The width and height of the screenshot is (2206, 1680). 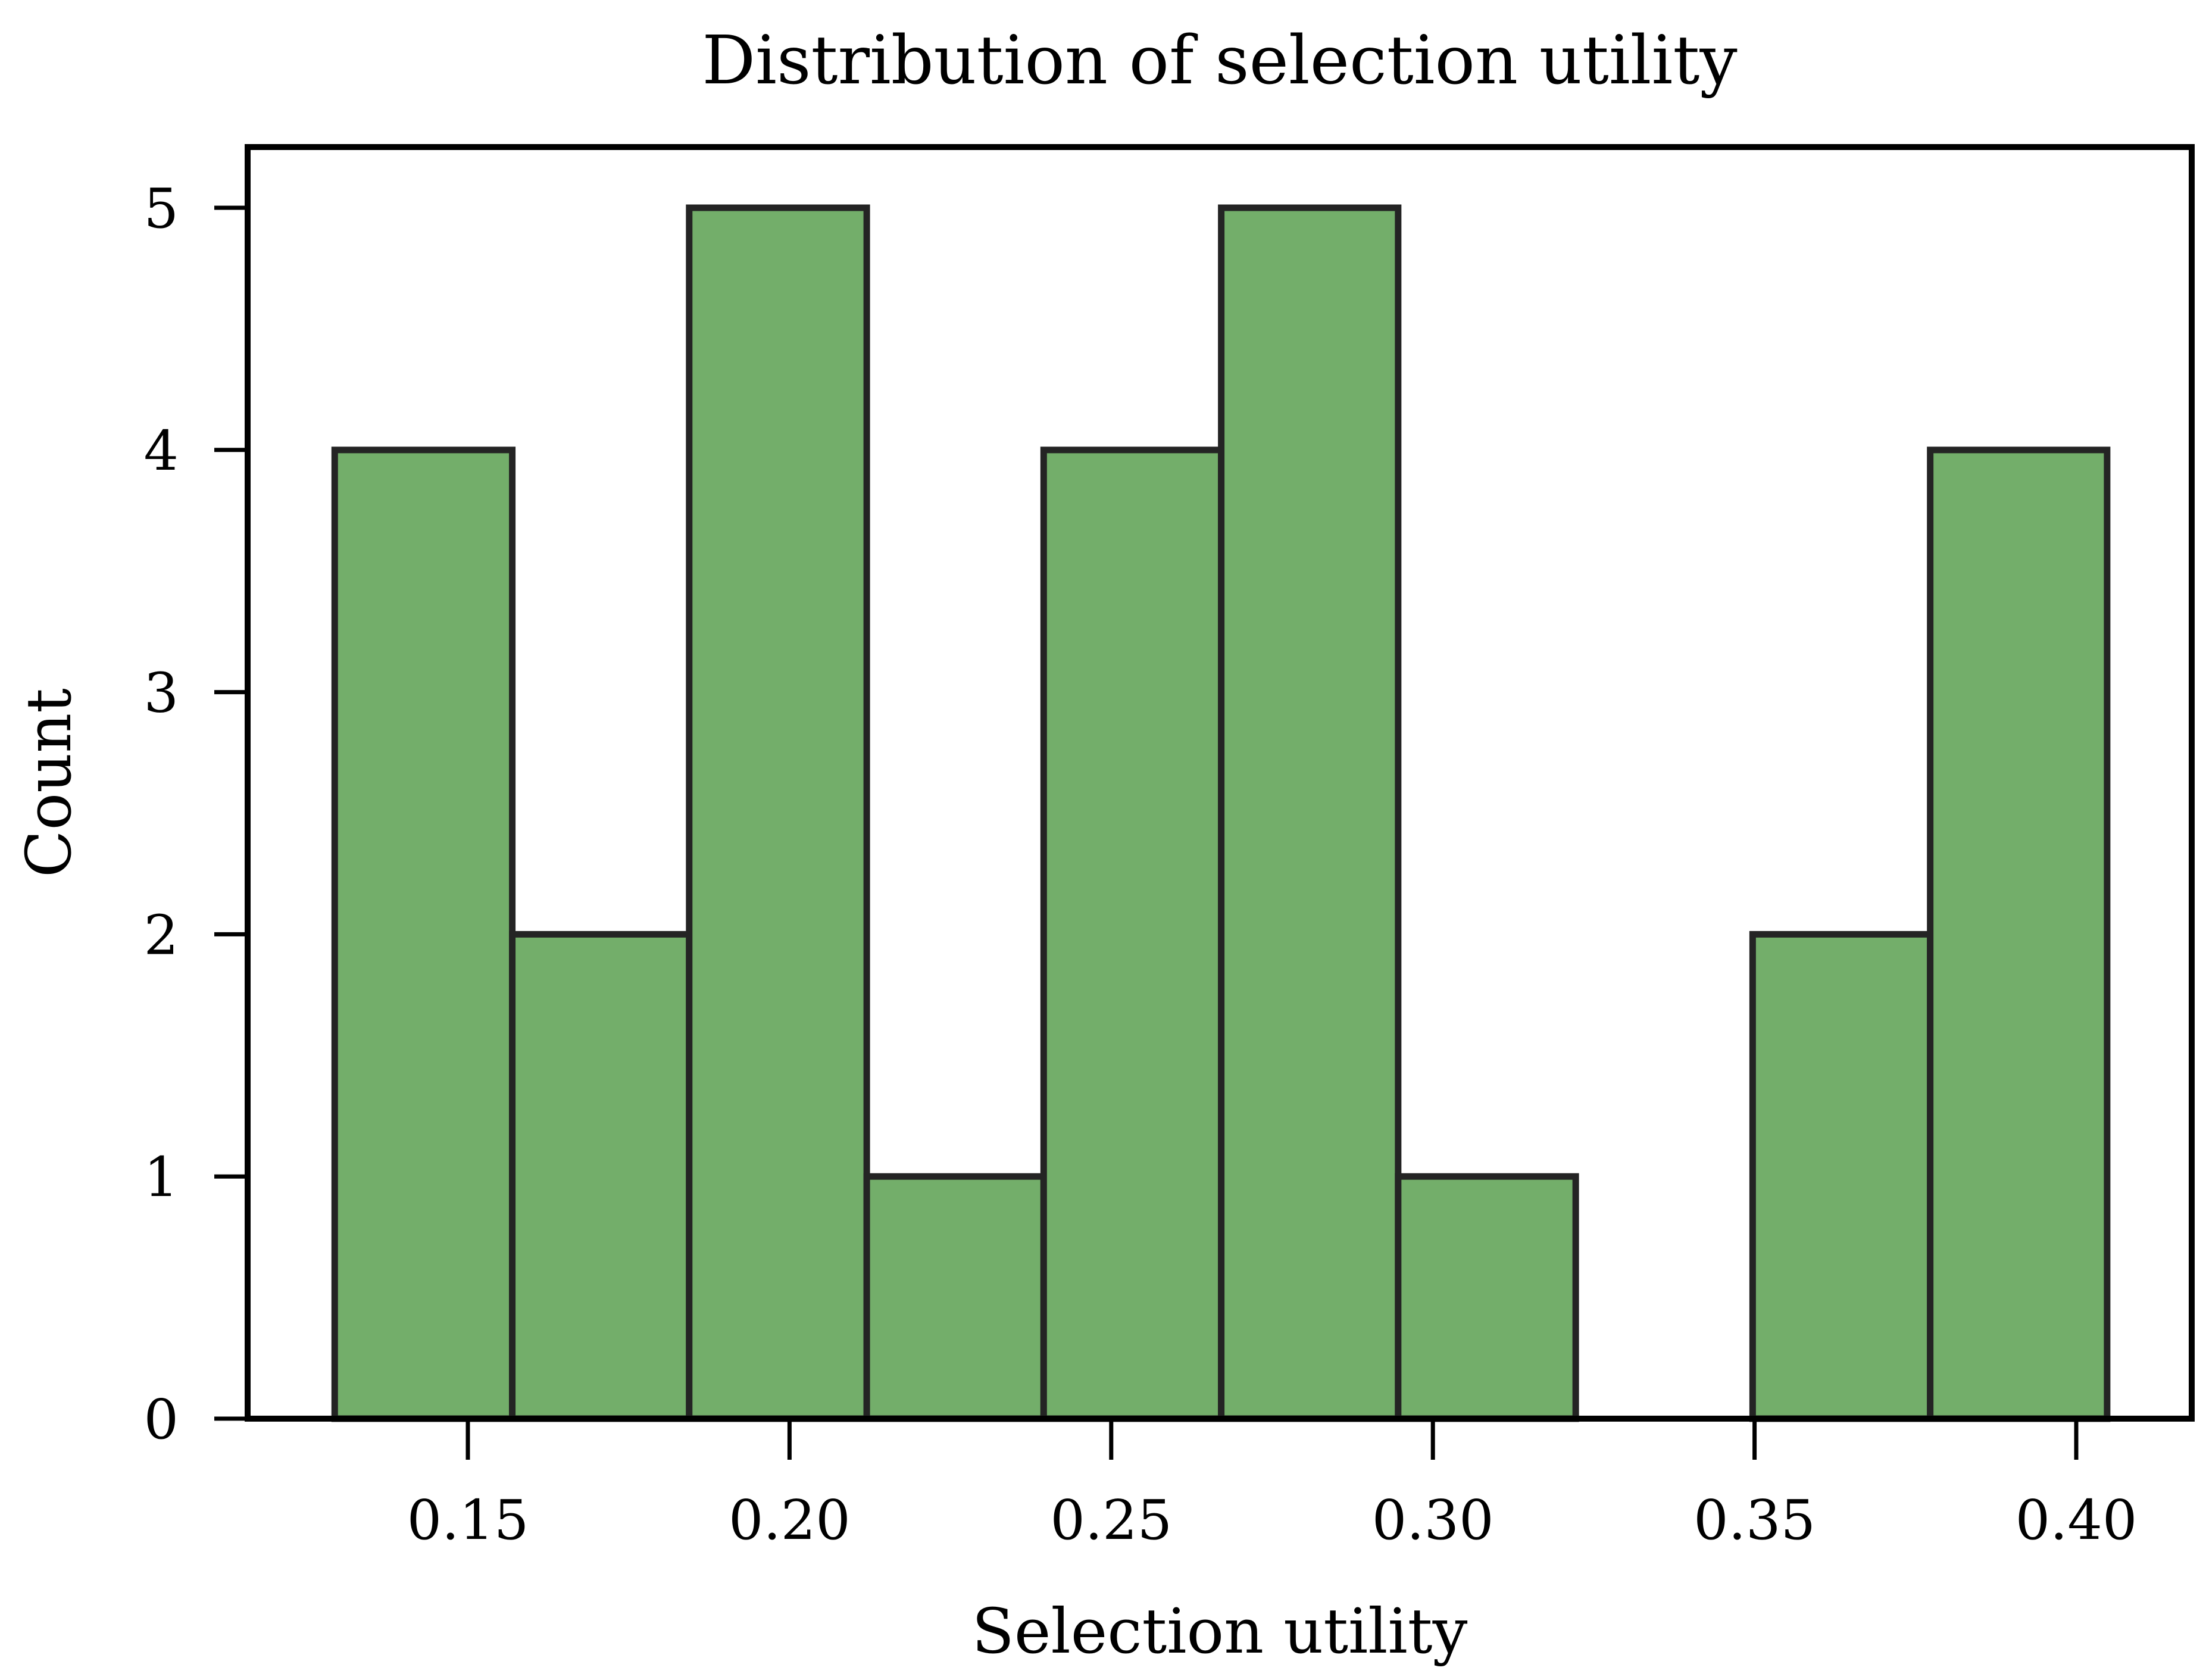 What do you see at coordinates (1433, 1520) in the screenshot?
I see `x-tick-label: 0.30` at bounding box center [1433, 1520].